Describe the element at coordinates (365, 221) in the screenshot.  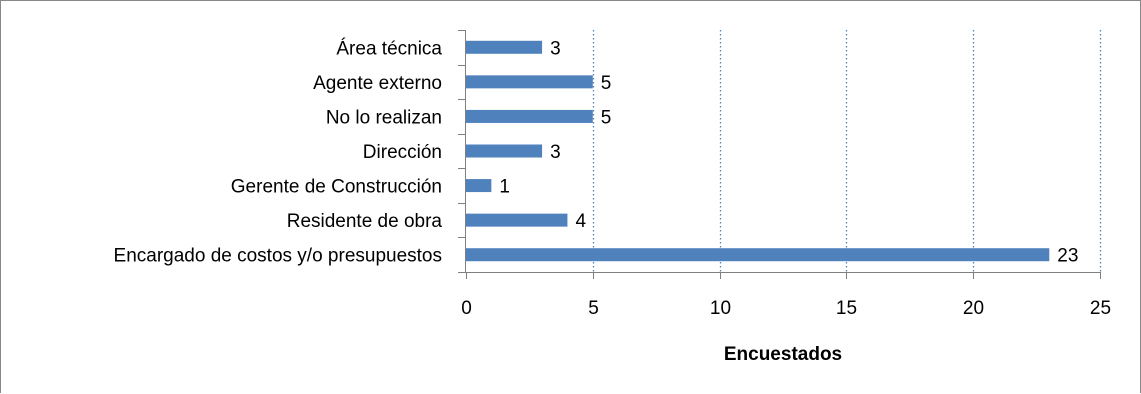
I see `category-label-5: Residente de obra` at that location.